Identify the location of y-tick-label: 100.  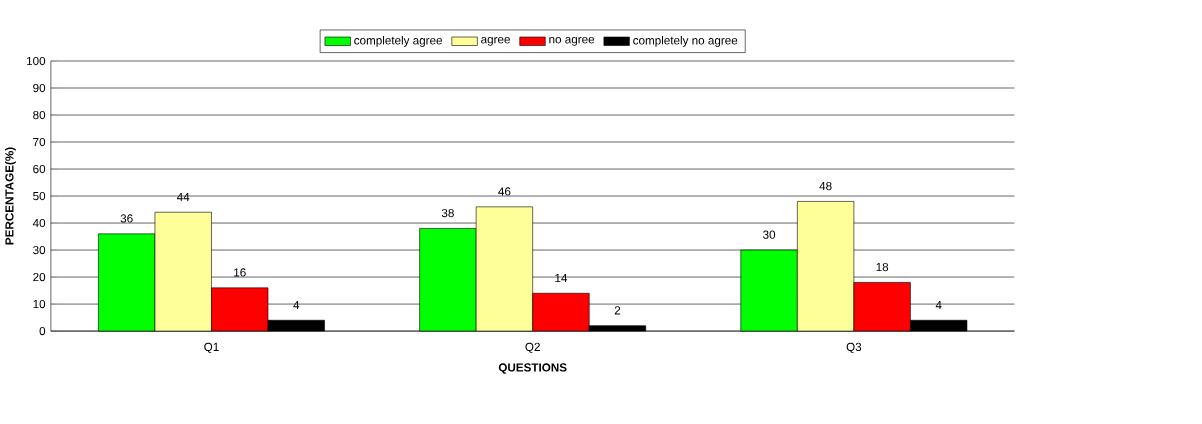
(36, 60).